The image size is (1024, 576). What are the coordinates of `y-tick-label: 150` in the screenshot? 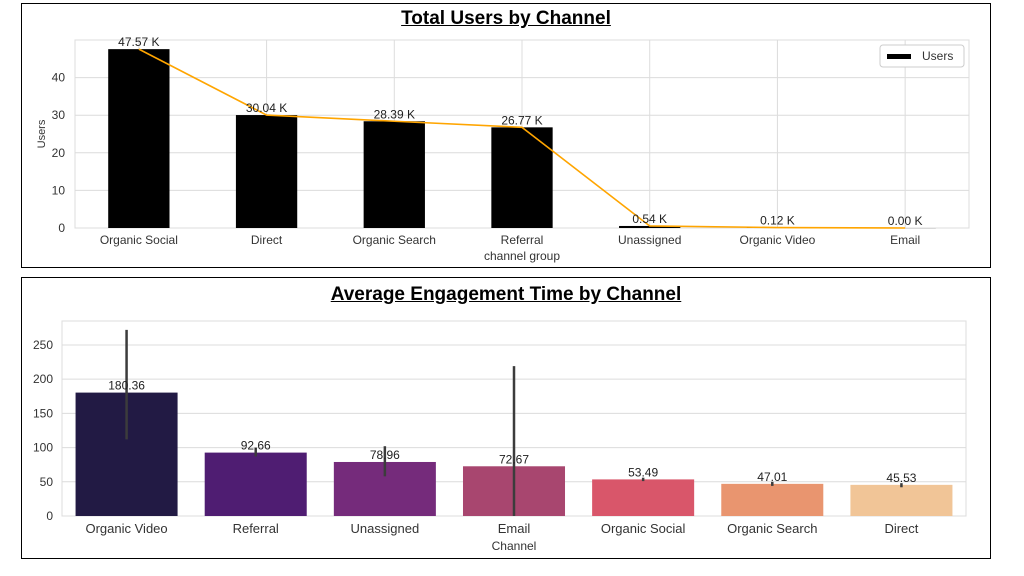 It's located at (43, 413).